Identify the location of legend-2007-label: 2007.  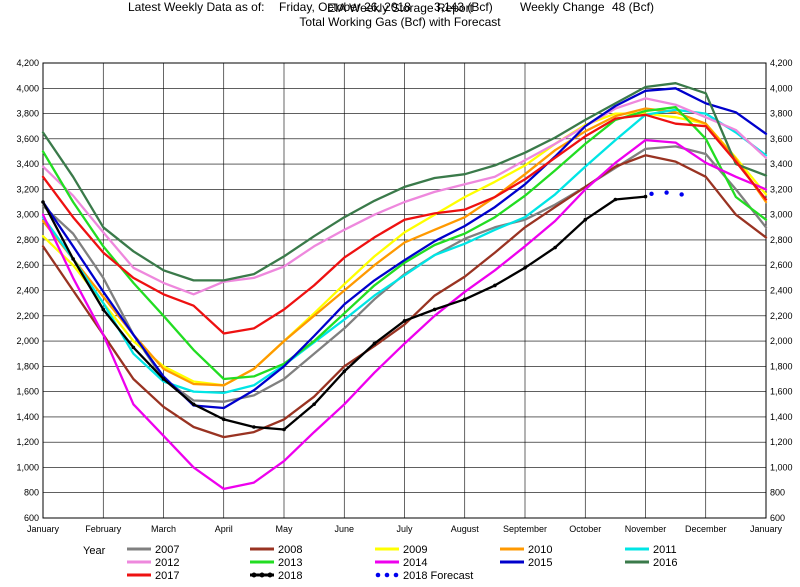
(167, 550).